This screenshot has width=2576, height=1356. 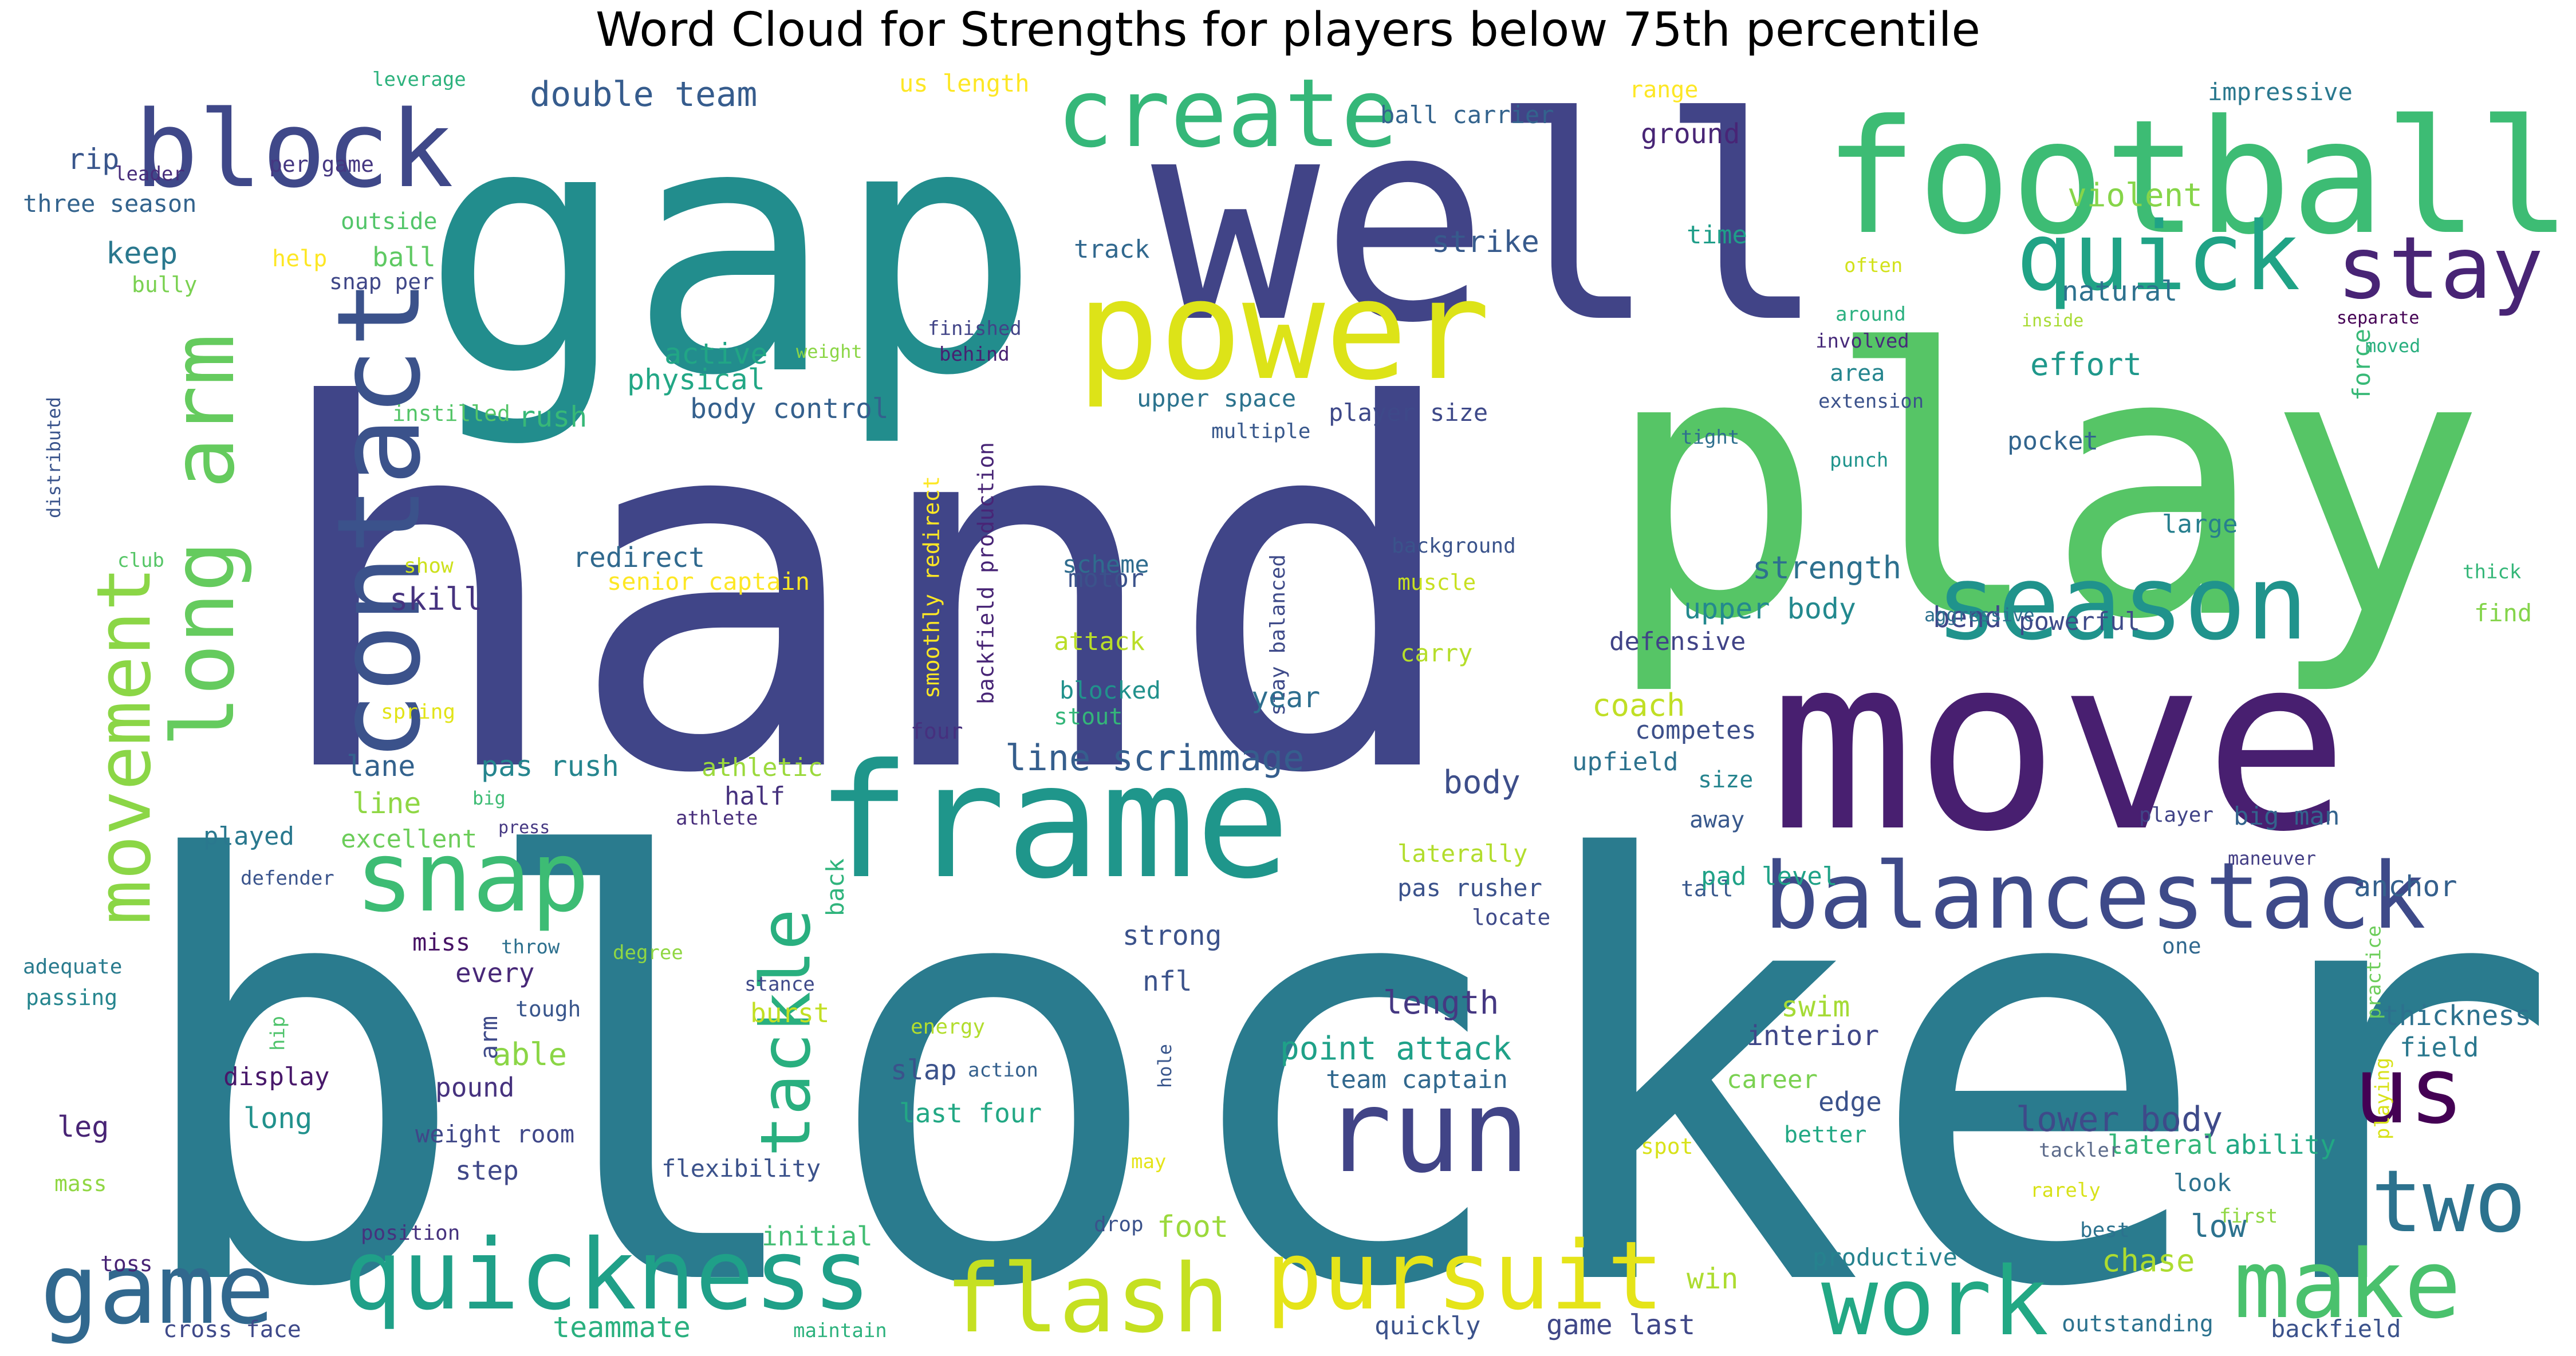 What do you see at coordinates (2163, 1144) in the screenshot?
I see `word-lateral: lateral` at bounding box center [2163, 1144].